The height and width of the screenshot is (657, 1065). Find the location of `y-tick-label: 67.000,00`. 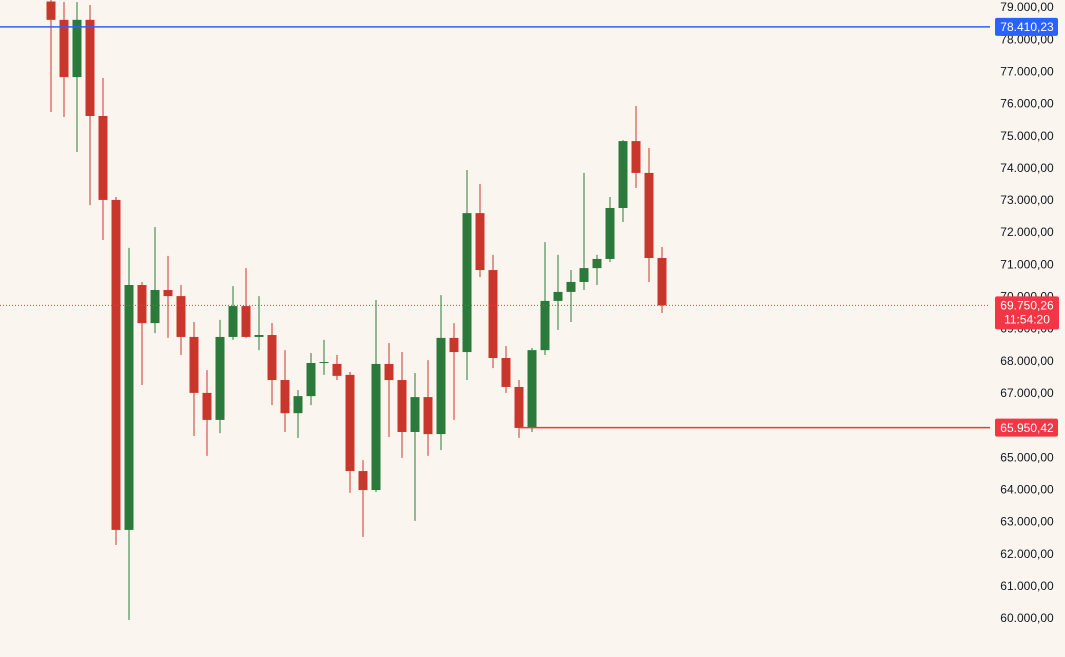

y-tick-label: 67.000,00 is located at coordinates (1027, 393).